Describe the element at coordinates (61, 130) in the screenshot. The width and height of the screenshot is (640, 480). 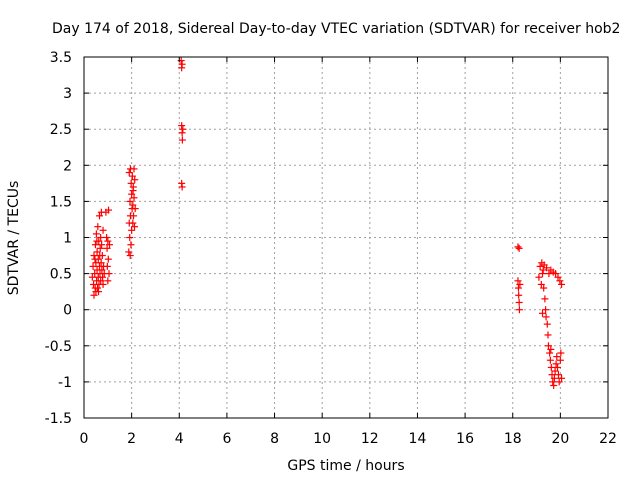
I see `y-tick-label: 2.5` at that location.